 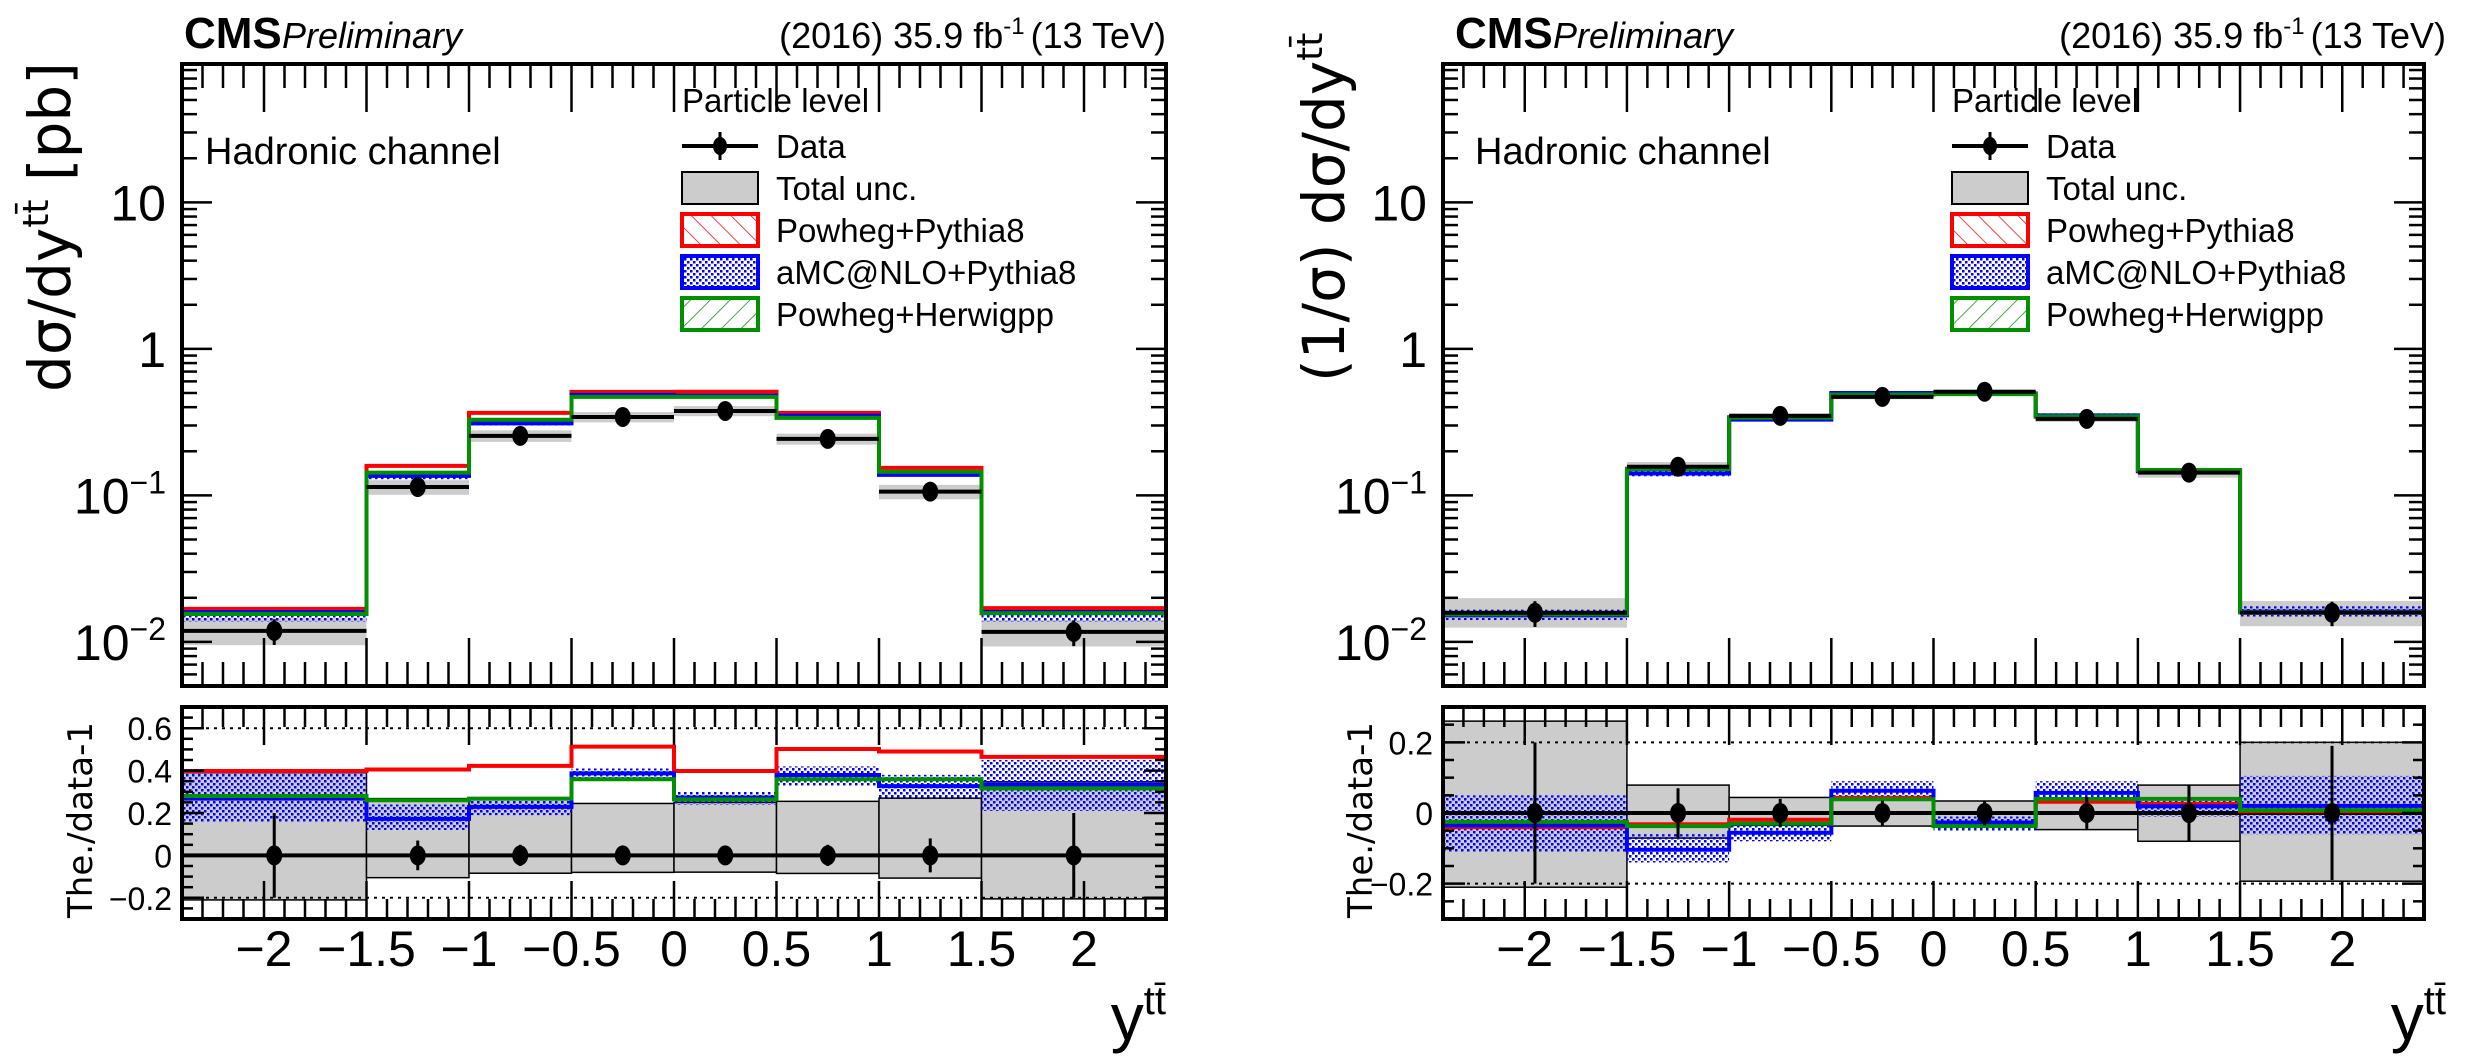 I want to click on legend-item-amc: aMC@NLO+Pythia8, so click(x=2148, y=272).